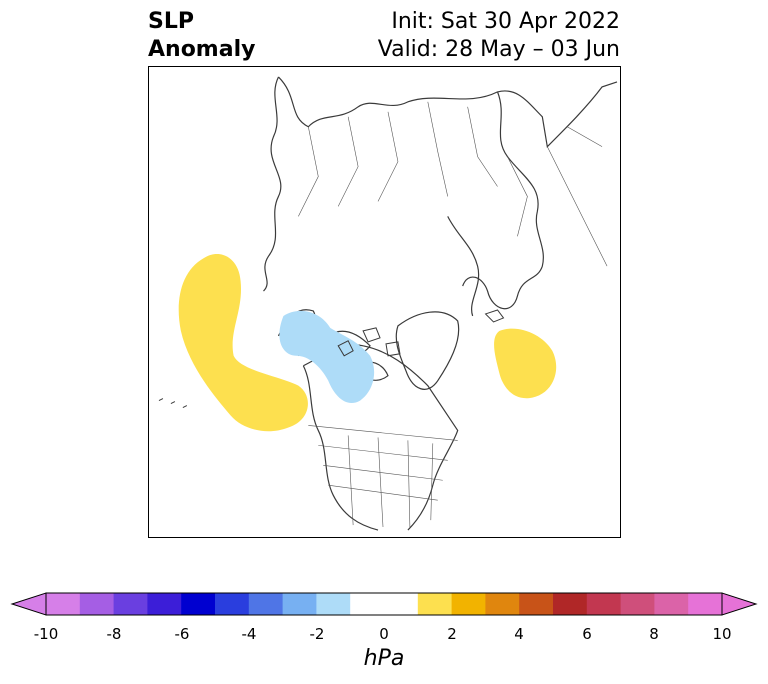 Image resolution: width=768 pixels, height=684 pixels. I want to click on colorbar, so click(384, 604).